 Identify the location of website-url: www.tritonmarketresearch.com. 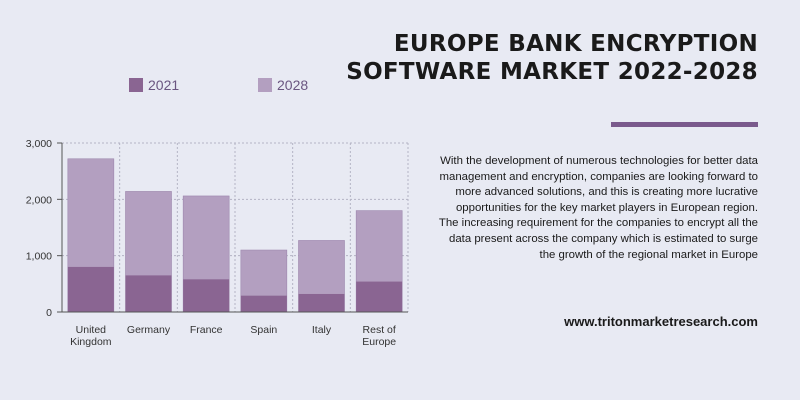
(661, 321).